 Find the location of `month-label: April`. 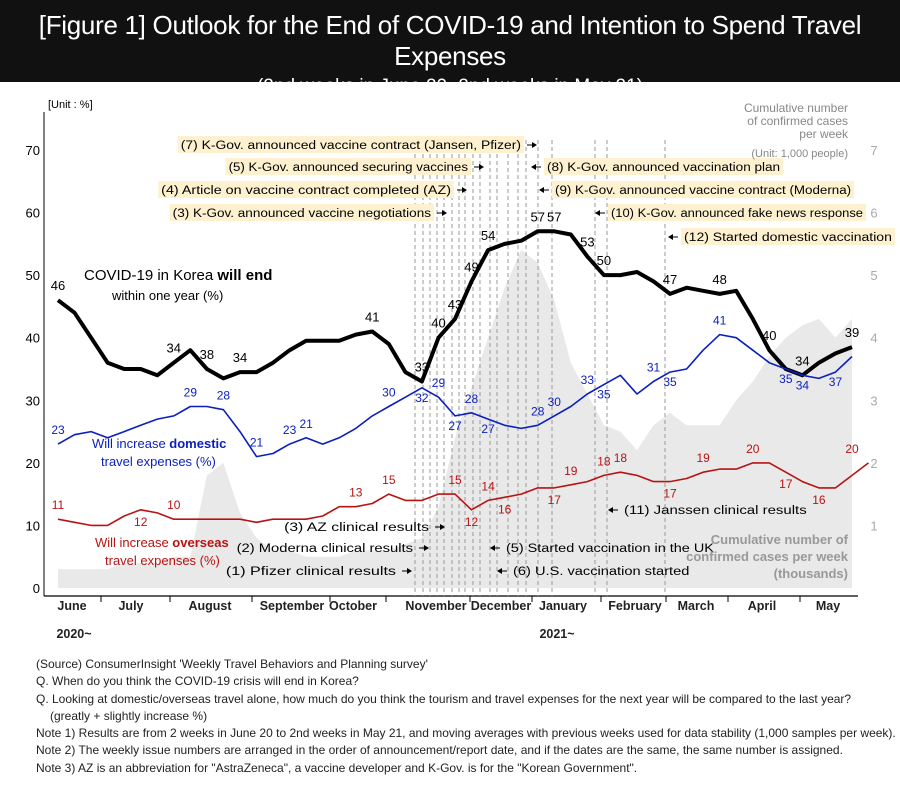

month-label: April is located at coordinates (762, 606).